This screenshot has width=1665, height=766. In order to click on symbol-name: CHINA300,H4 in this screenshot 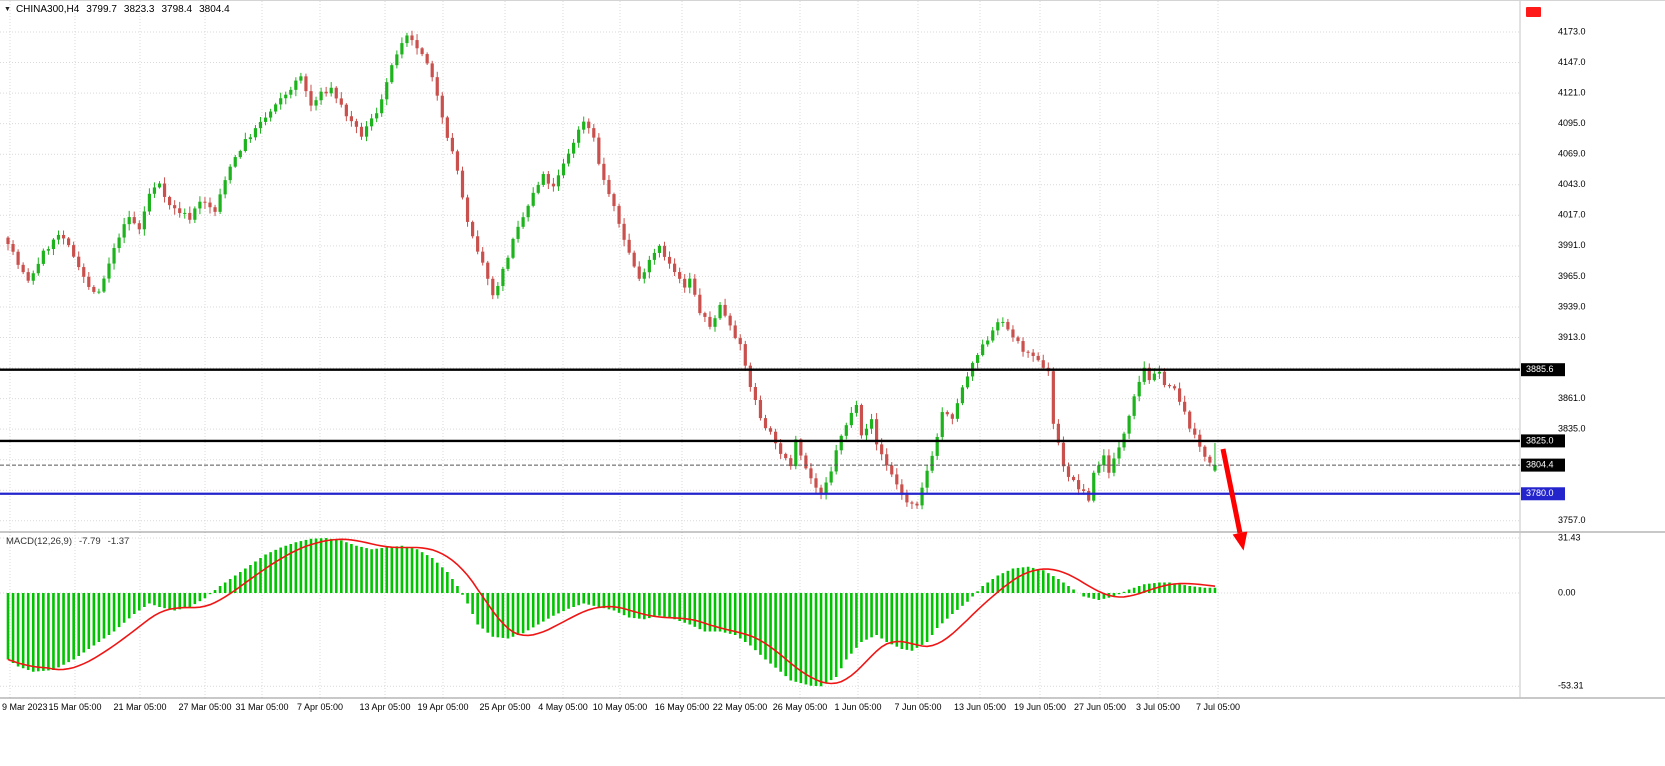, I will do `click(47, 9)`.